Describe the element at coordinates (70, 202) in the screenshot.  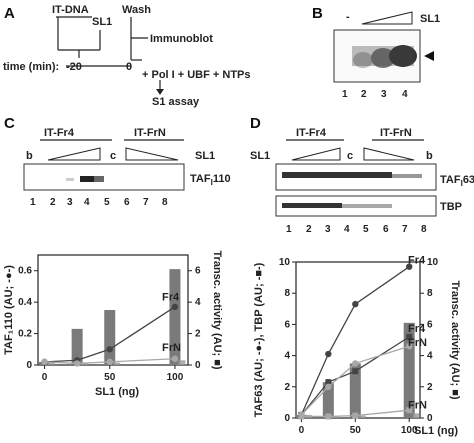
I see `c-lane-3: 3` at that location.